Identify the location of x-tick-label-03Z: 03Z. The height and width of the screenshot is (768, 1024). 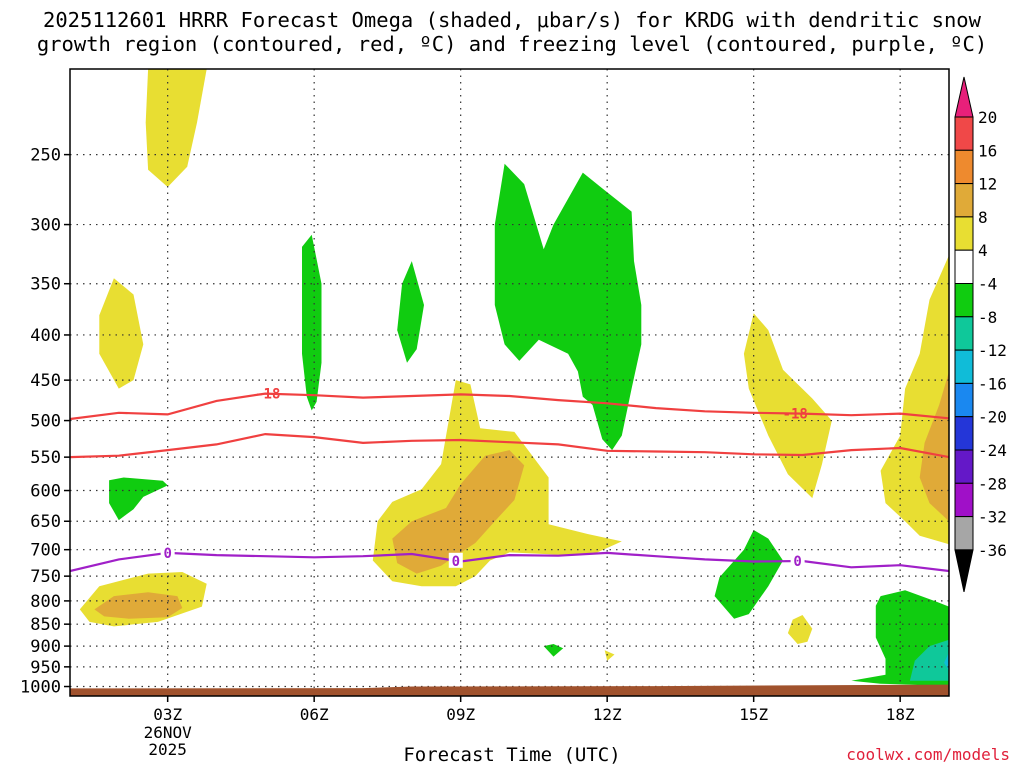
(167, 714).